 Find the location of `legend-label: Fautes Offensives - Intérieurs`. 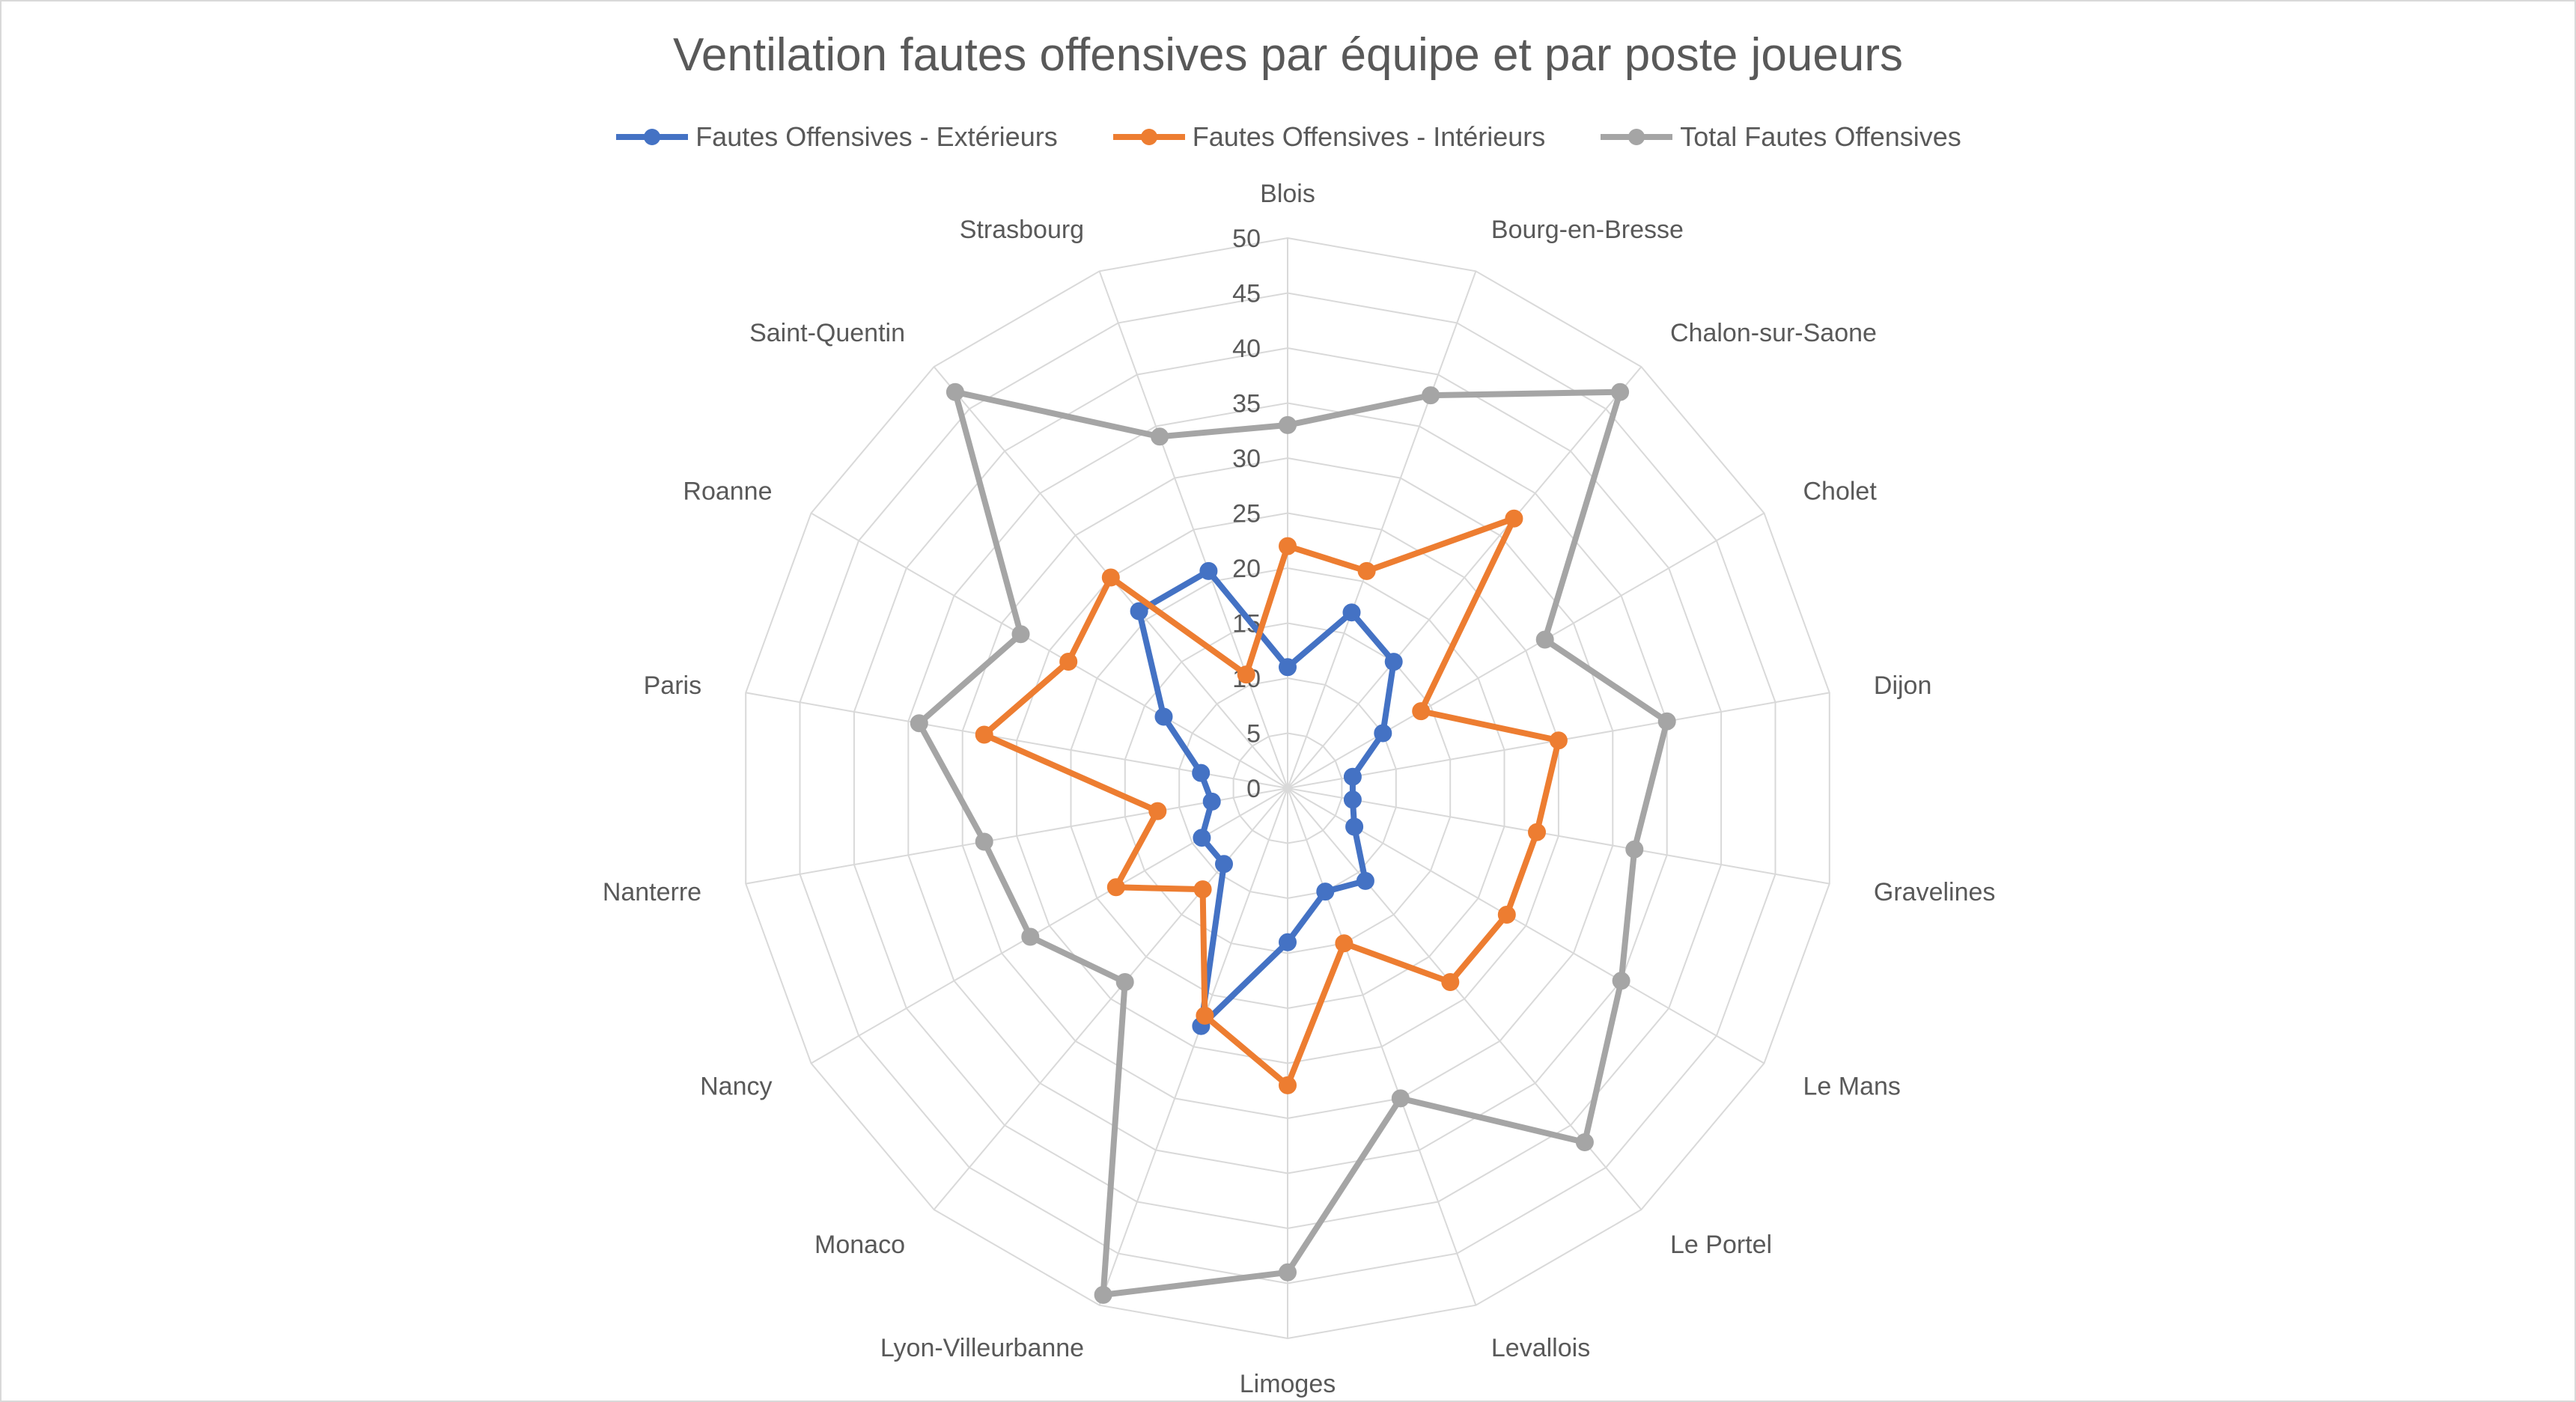

legend-label: Fautes Offensives - Intérieurs is located at coordinates (1369, 136).